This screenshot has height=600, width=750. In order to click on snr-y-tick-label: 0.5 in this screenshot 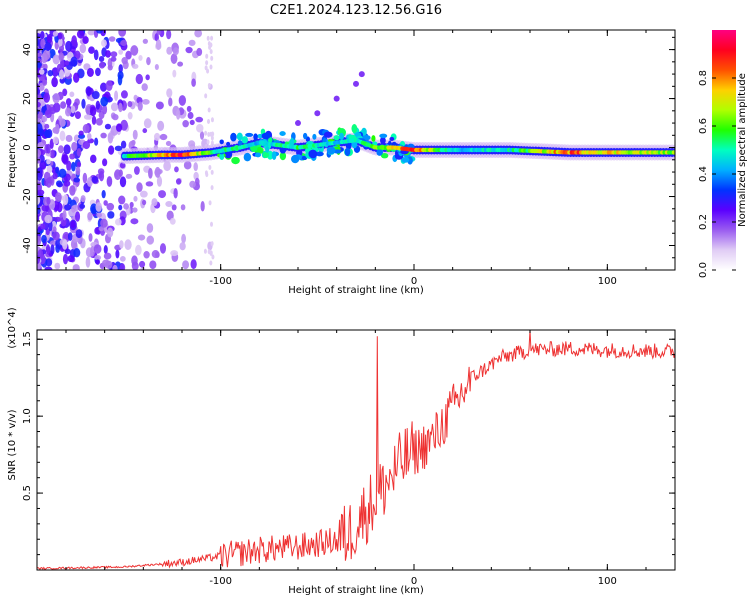, I will do `click(27, 493)`.